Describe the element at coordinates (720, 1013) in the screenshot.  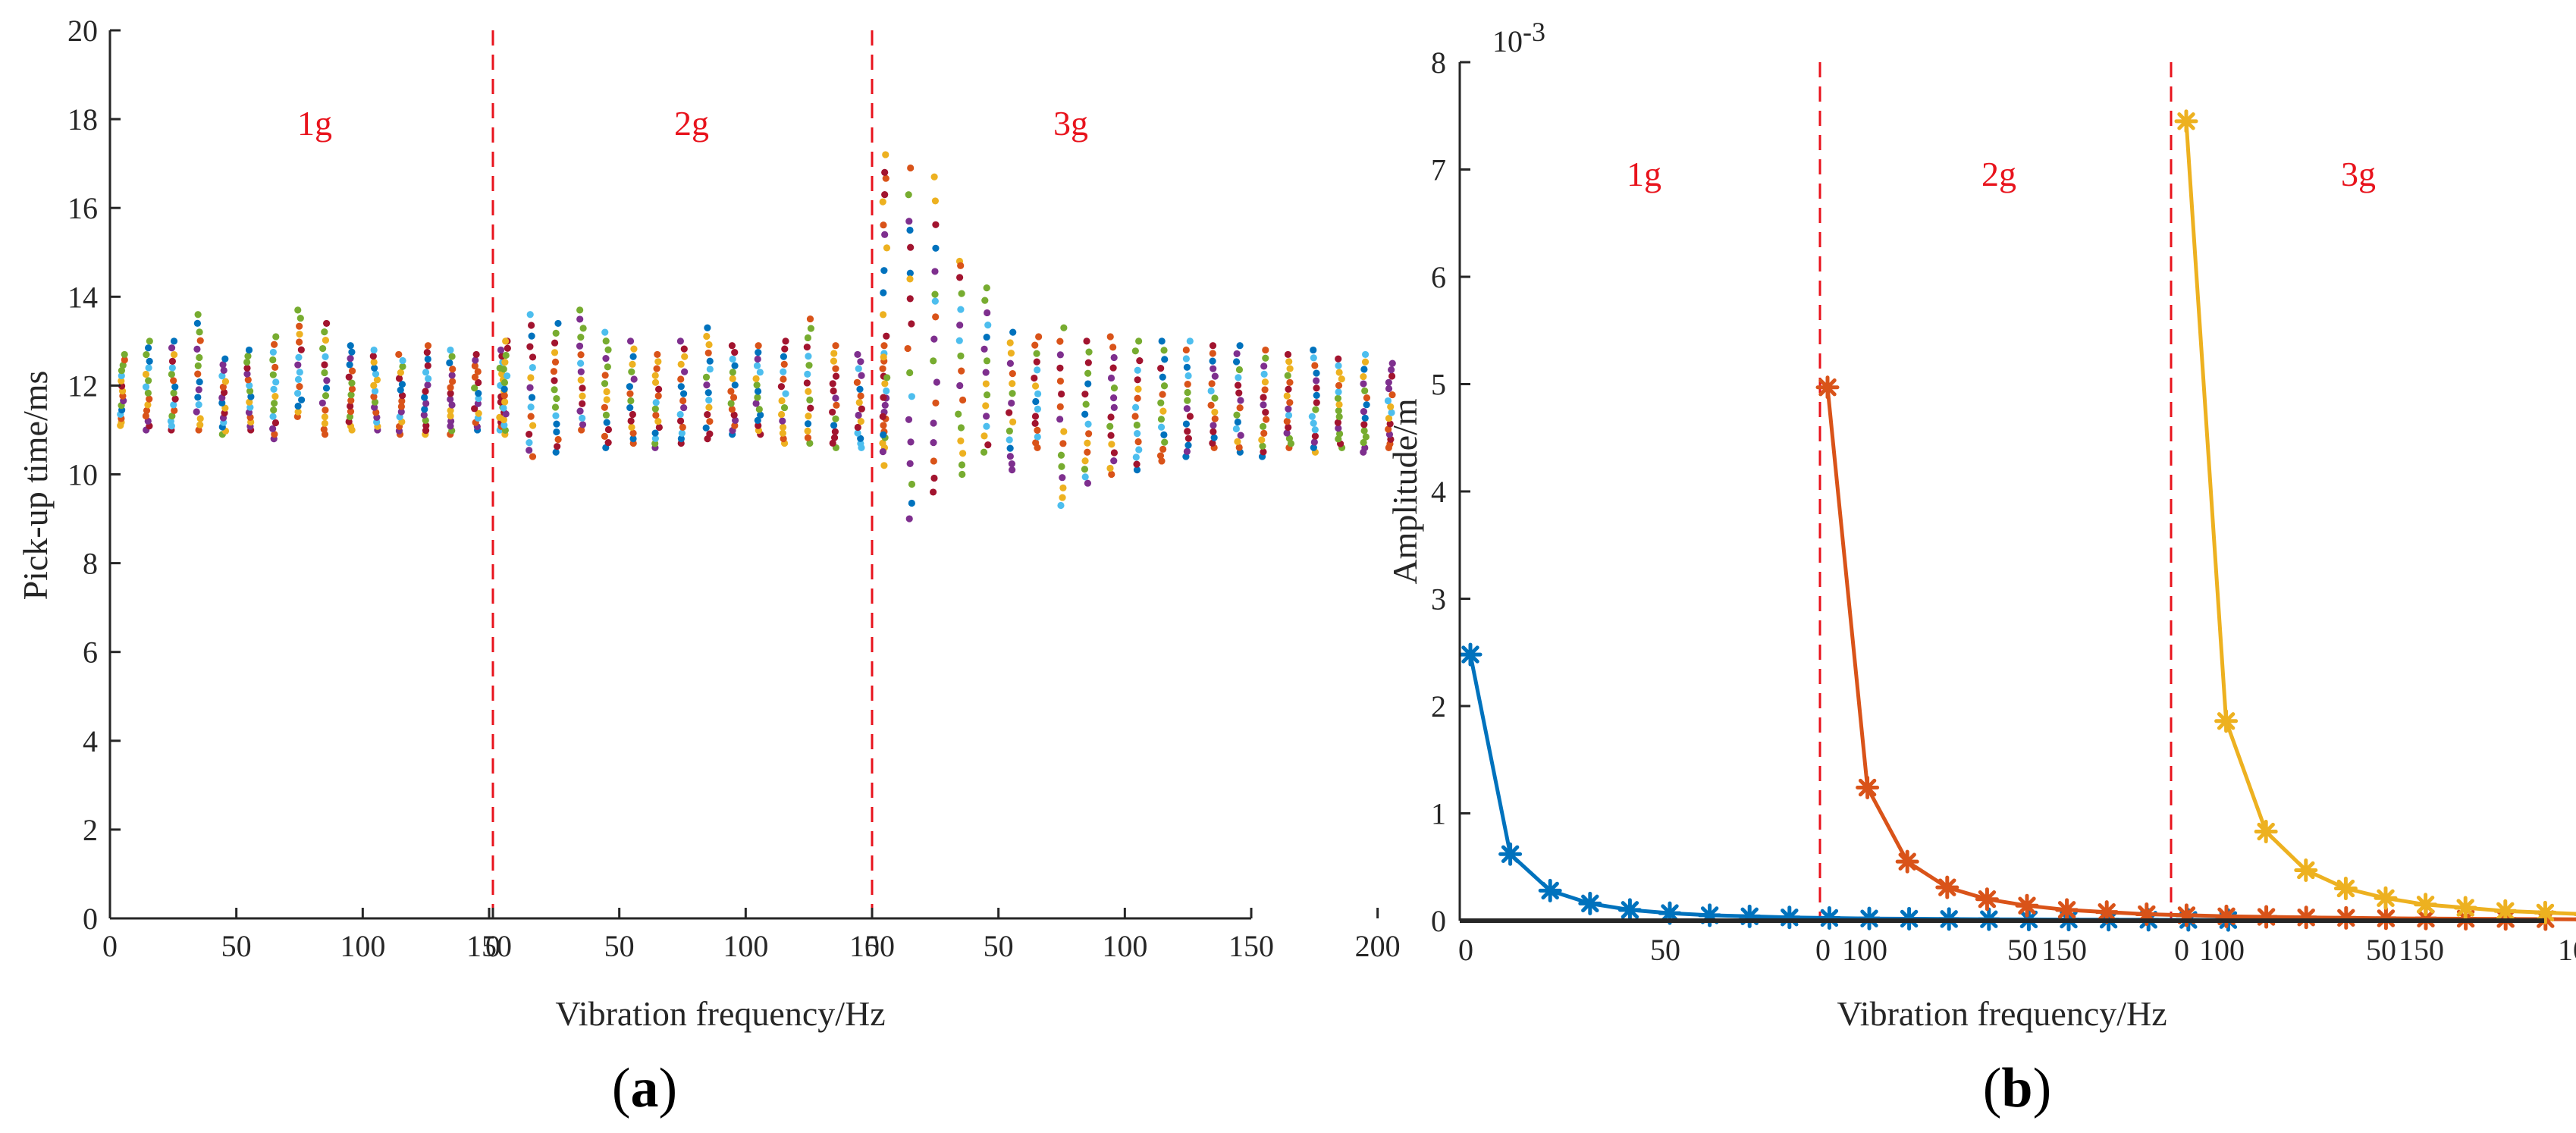
I see `panel-a-x-axis-label: Vibration frequency/Hz` at that location.